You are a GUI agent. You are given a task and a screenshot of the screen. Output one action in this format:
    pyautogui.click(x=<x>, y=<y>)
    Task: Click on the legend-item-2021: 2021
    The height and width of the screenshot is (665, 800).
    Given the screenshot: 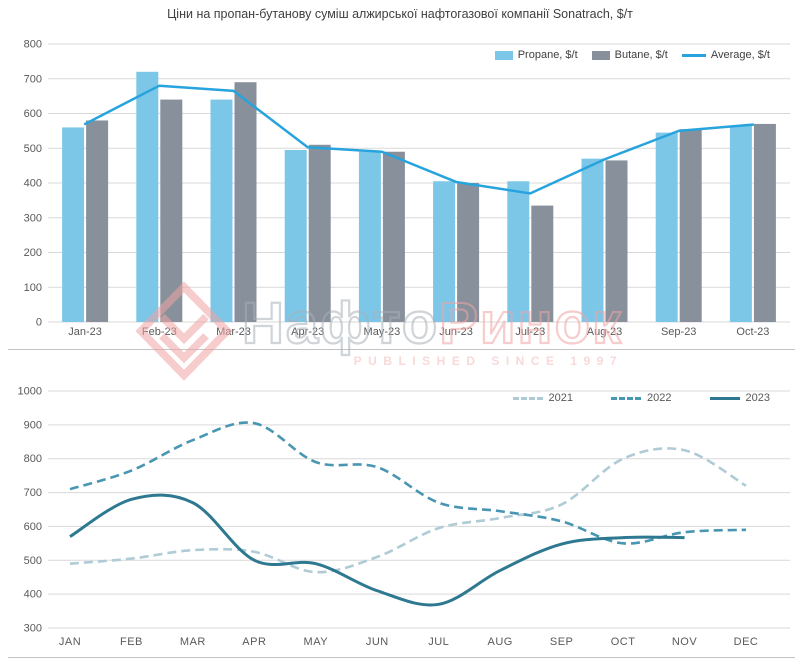 What is the action you would take?
    pyautogui.click(x=543, y=398)
    